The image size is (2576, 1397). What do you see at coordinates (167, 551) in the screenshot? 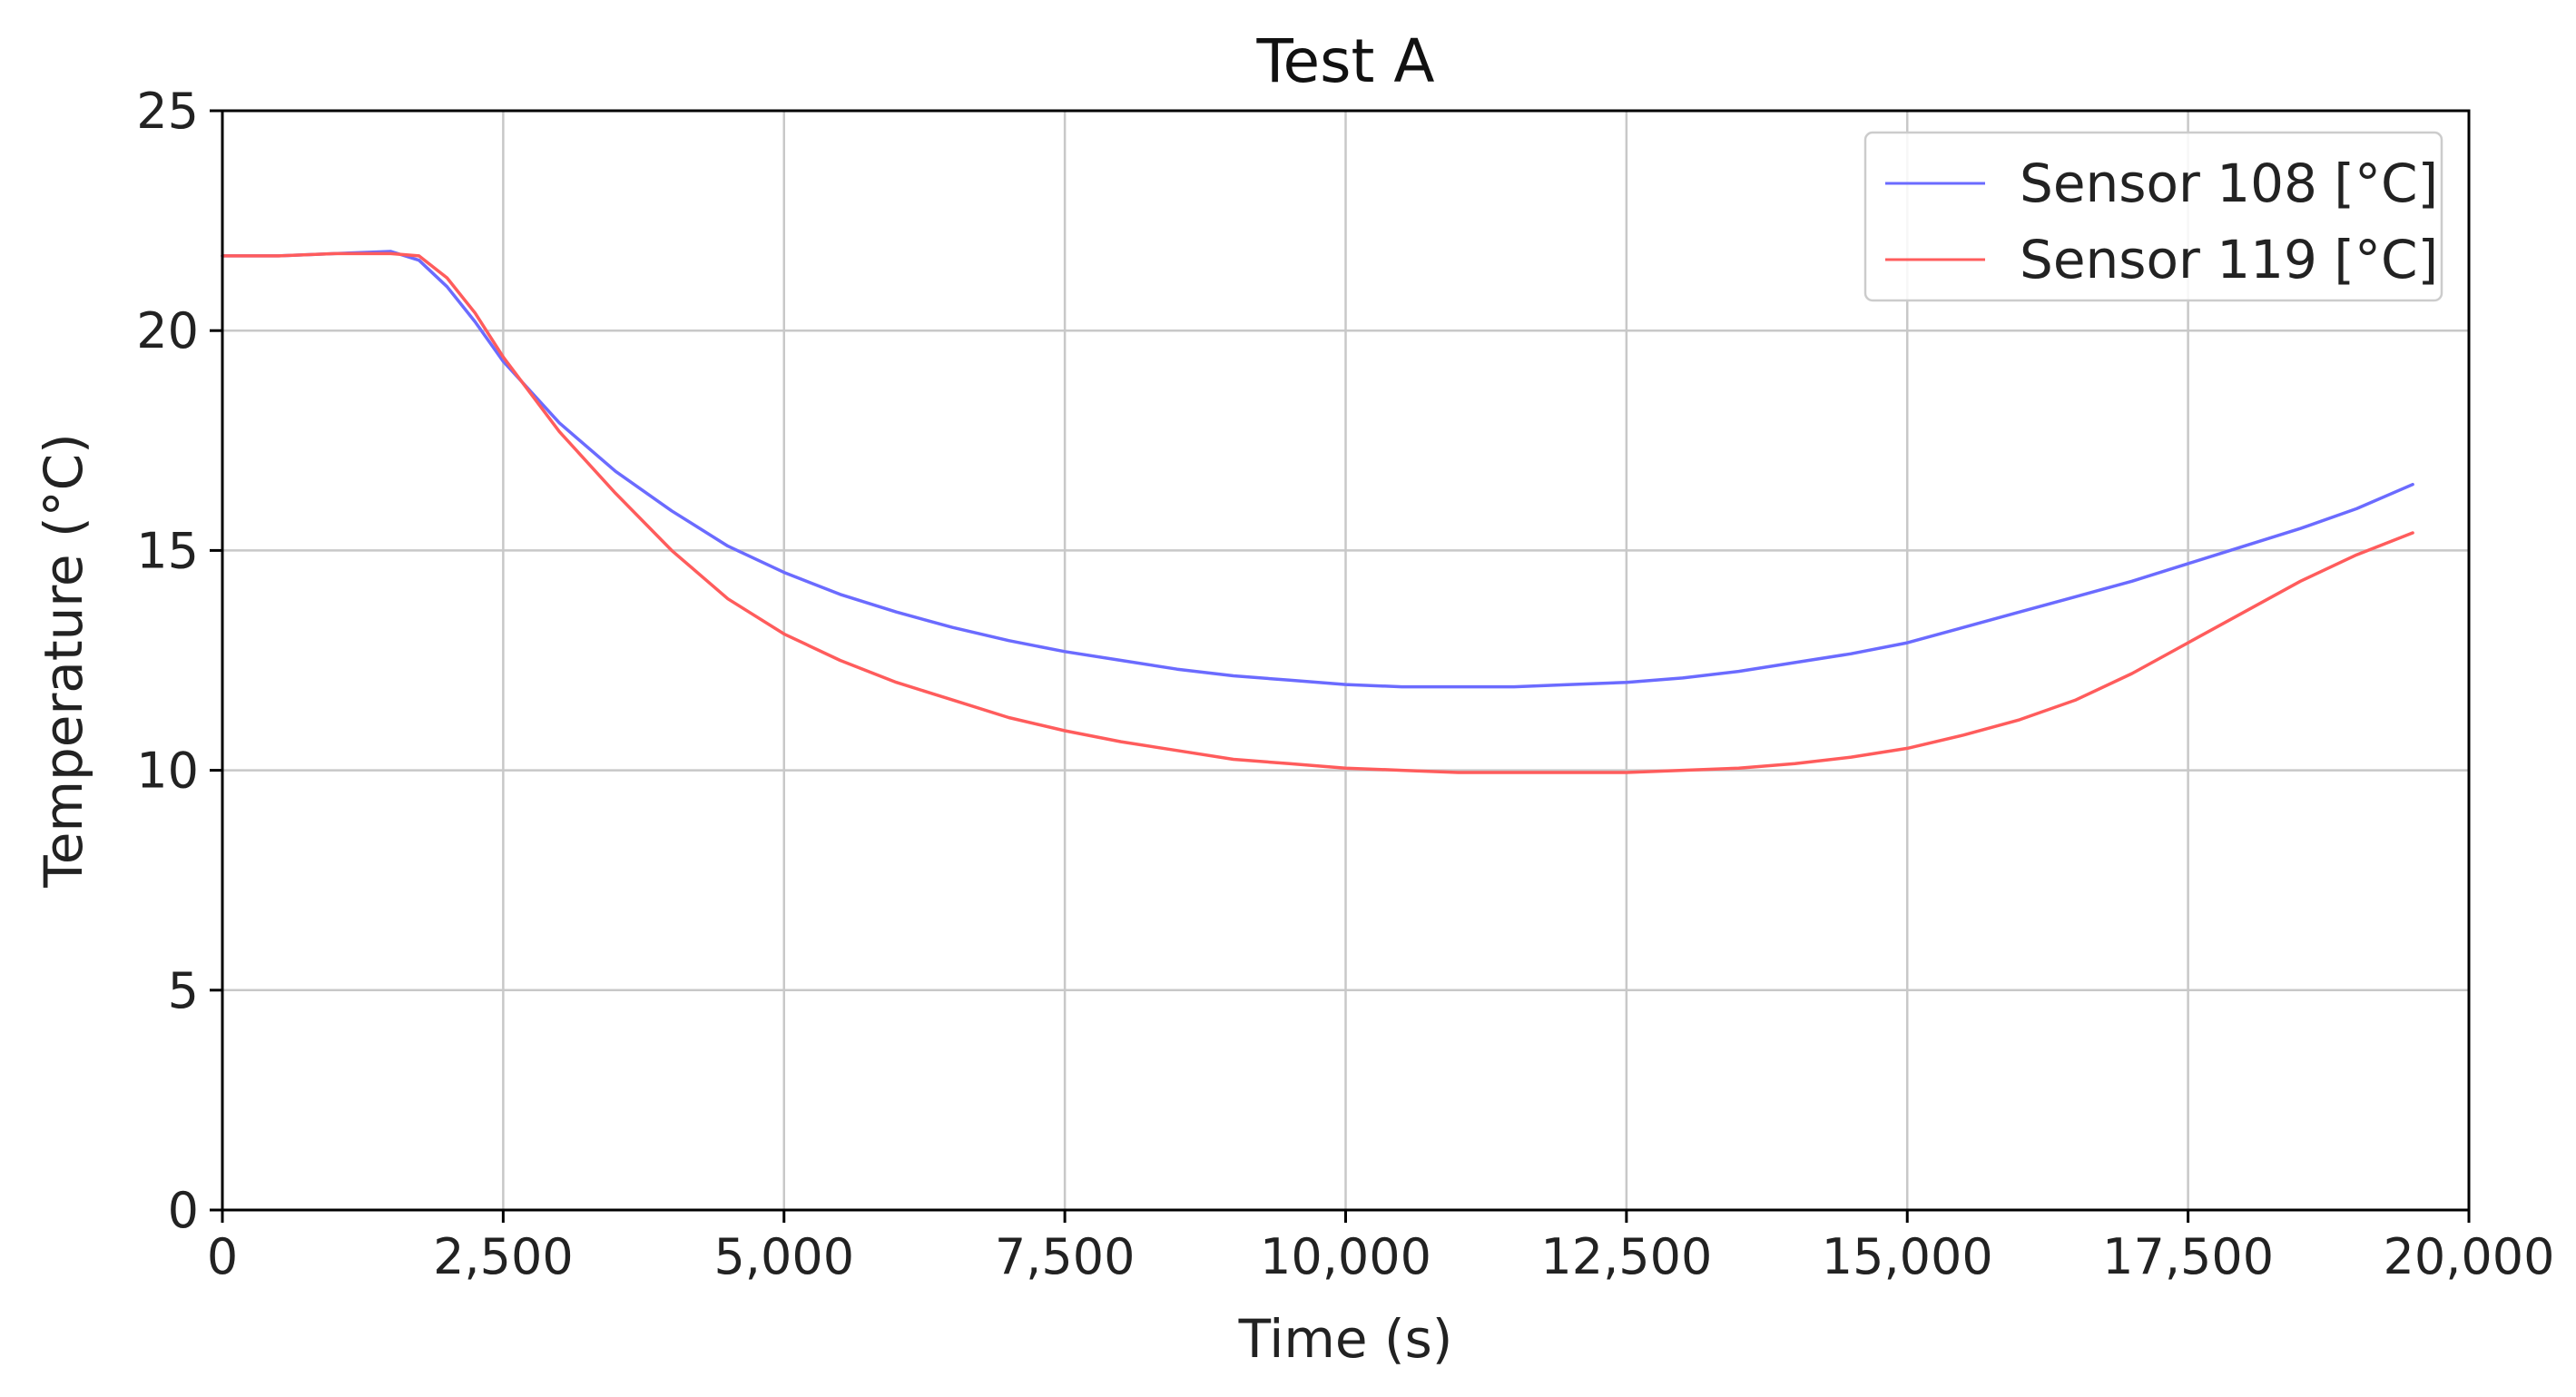
I see `y-tick-label: 15` at bounding box center [167, 551].